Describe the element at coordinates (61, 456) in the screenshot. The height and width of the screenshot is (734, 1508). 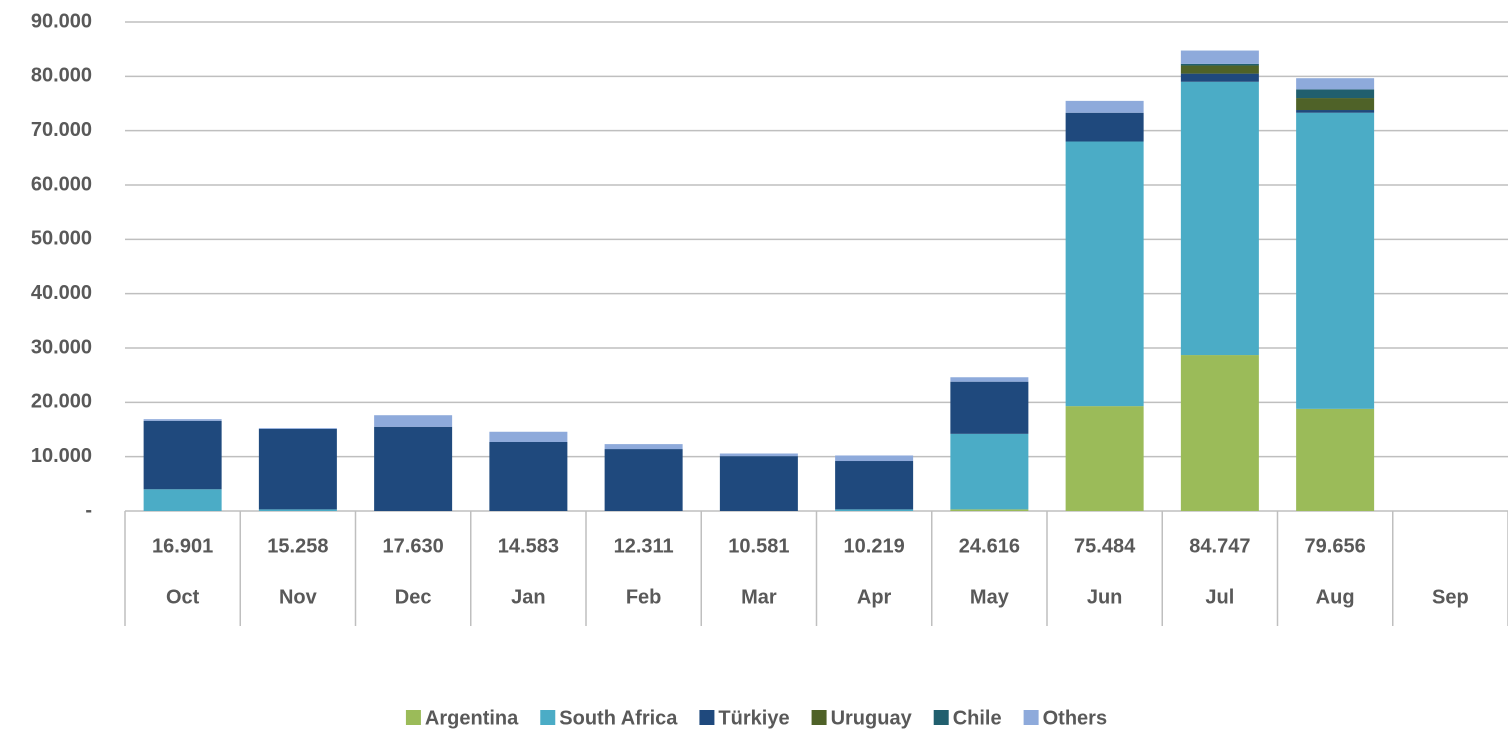
I see `y-tick-label: 10.000` at that location.